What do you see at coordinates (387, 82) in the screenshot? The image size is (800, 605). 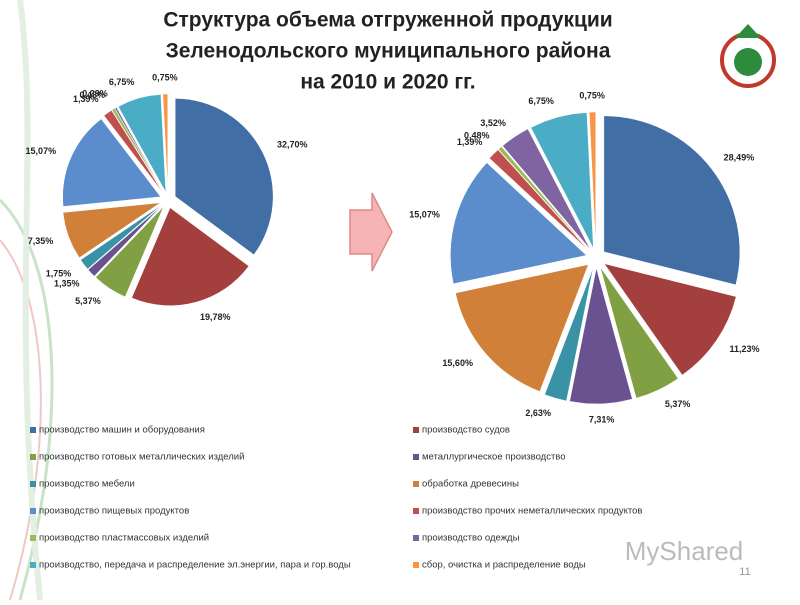 I see `title-line: на 2010 и 2020 гг.` at bounding box center [387, 82].